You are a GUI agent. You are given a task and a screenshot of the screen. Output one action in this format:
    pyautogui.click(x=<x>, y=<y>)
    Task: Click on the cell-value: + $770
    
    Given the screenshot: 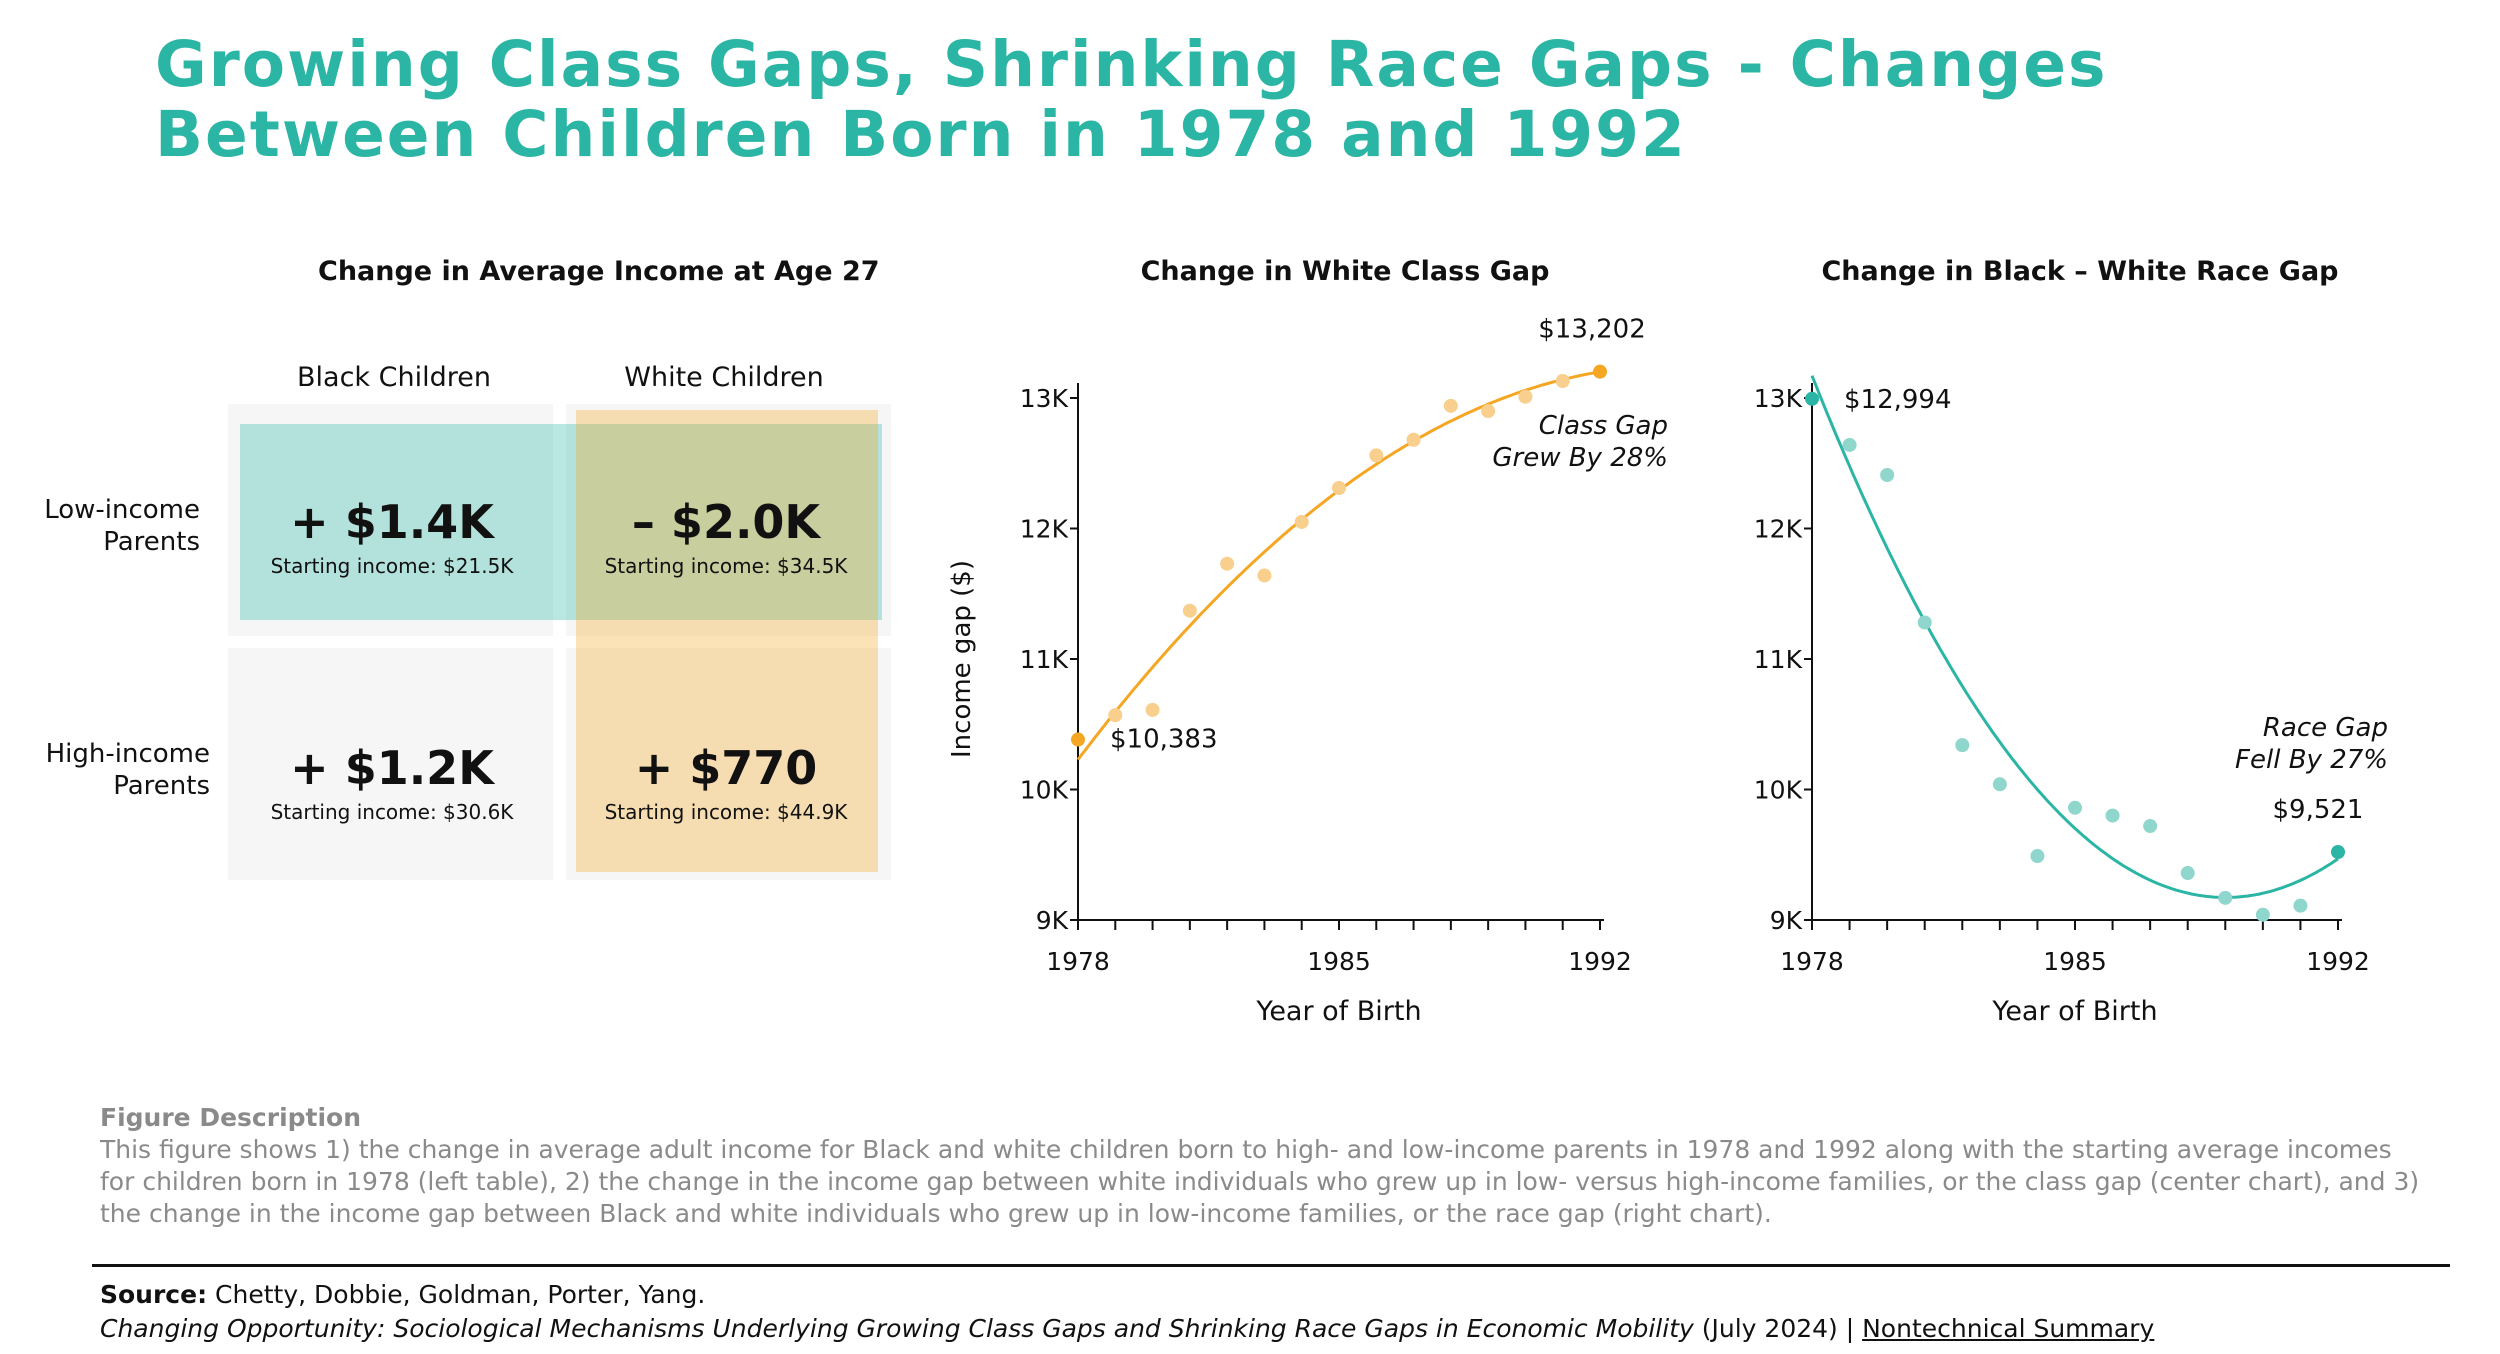 What is the action you would take?
    pyautogui.click(x=726, y=768)
    